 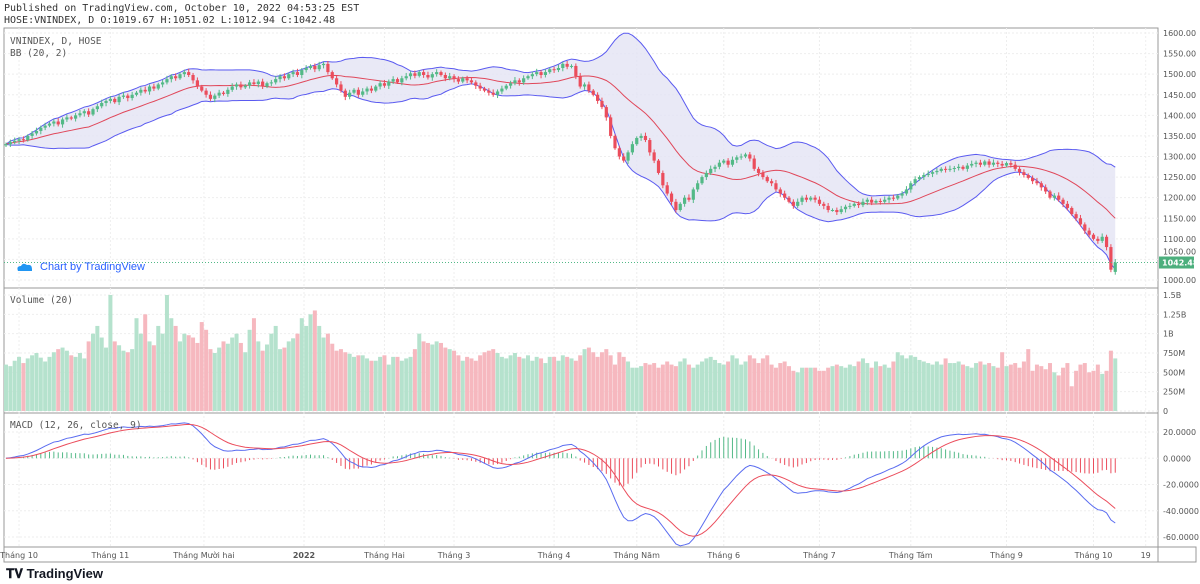 What do you see at coordinates (636, 555) in the screenshot?
I see `x-tick-label: Tháng Năm` at bounding box center [636, 555].